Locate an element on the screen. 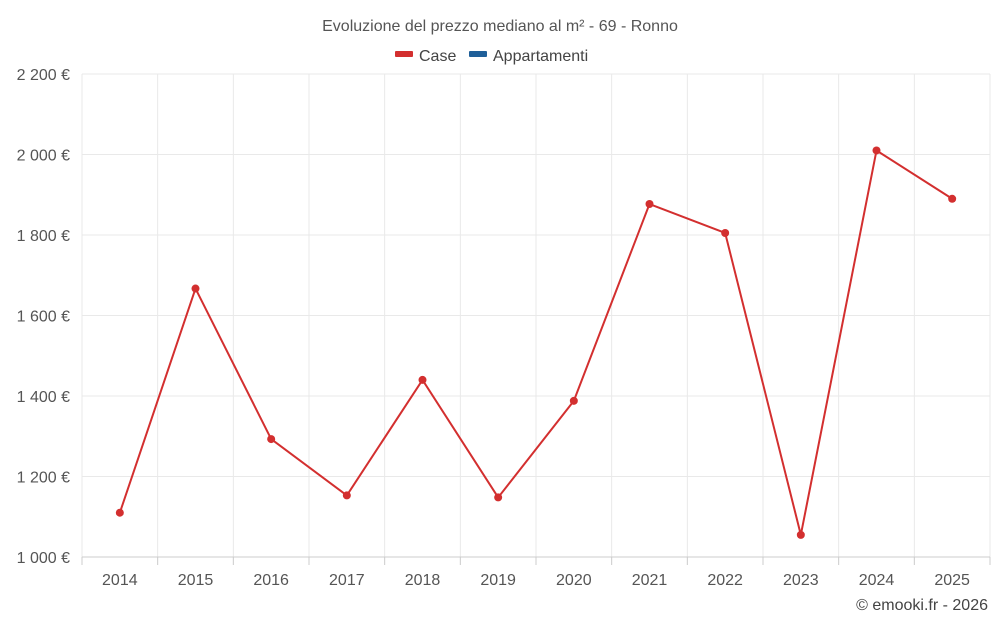 The height and width of the screenshot is (625, 1000). y-tick-label: 1 800 € is located at coordinates (43, 236).